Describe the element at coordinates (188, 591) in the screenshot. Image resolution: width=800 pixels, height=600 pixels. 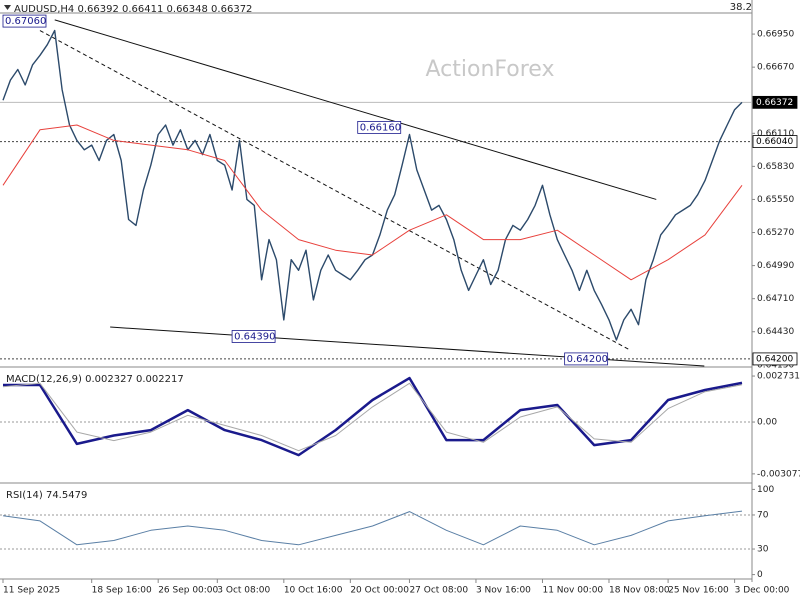
I see `x-tick-label: 26 Sep 00:00` at that location.